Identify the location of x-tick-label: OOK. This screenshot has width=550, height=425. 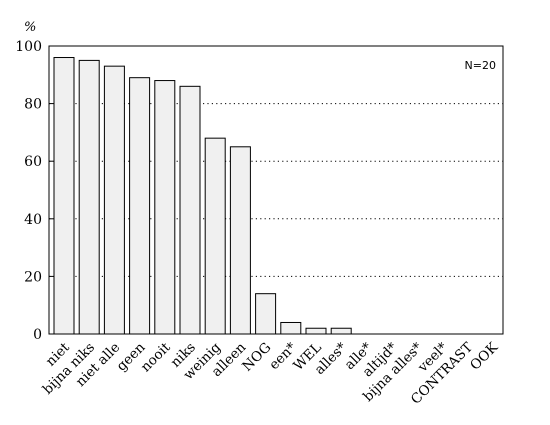
(484, 356).